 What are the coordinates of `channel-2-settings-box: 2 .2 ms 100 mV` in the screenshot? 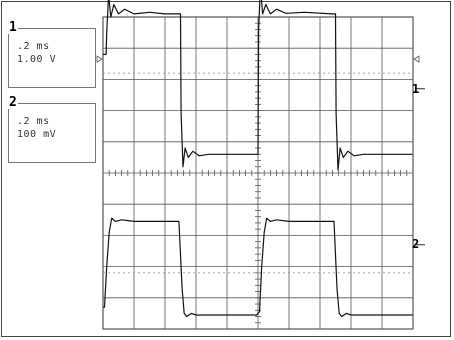 It's located at (52, 129).